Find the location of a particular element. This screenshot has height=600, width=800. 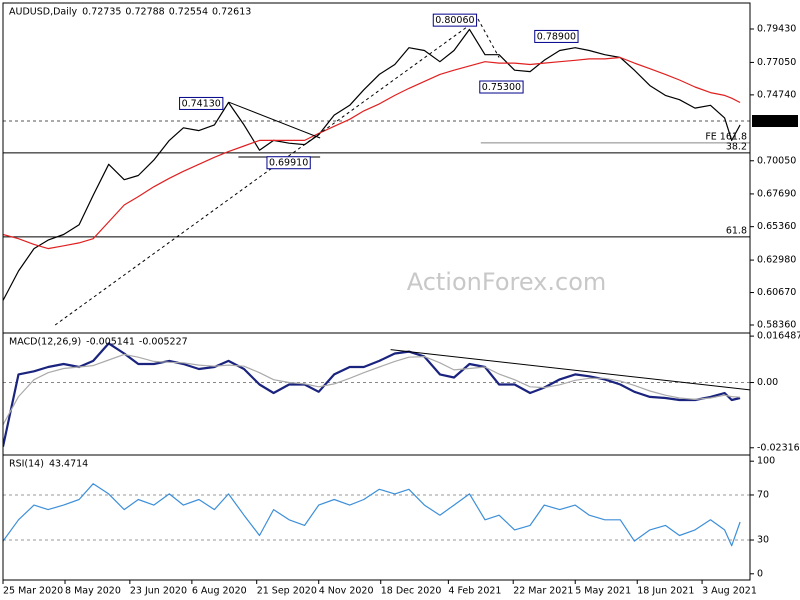

x-tick-label: 18 Dec 2020 is located at coordinates (411, 591).